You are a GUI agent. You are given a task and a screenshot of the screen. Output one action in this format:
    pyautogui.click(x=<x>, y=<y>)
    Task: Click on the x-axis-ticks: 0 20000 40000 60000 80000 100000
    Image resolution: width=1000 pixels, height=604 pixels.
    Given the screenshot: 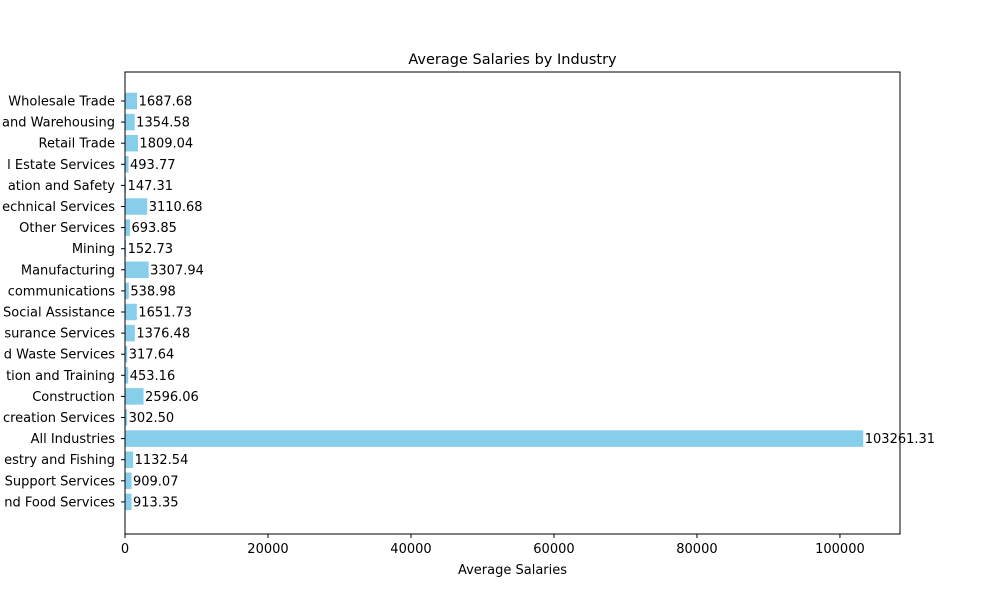 What is the action you would take?
    pyautogui.click(x=493, y=545)
    